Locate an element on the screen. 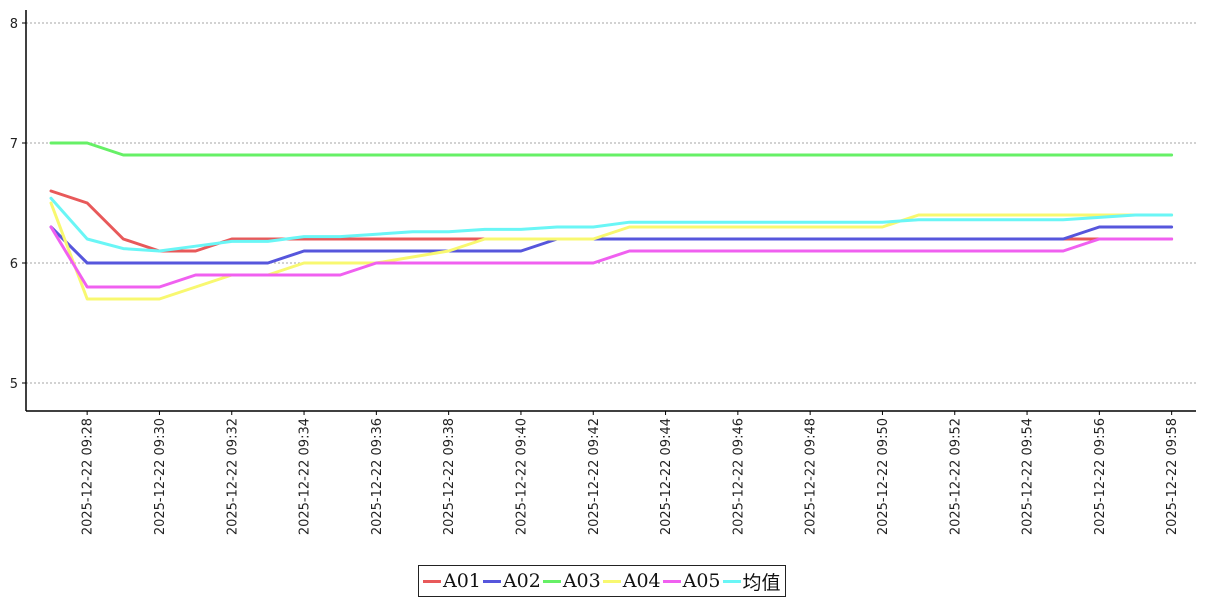 The image size is (1207, 605). series-line-A02 is located at coordinates (611, 245).